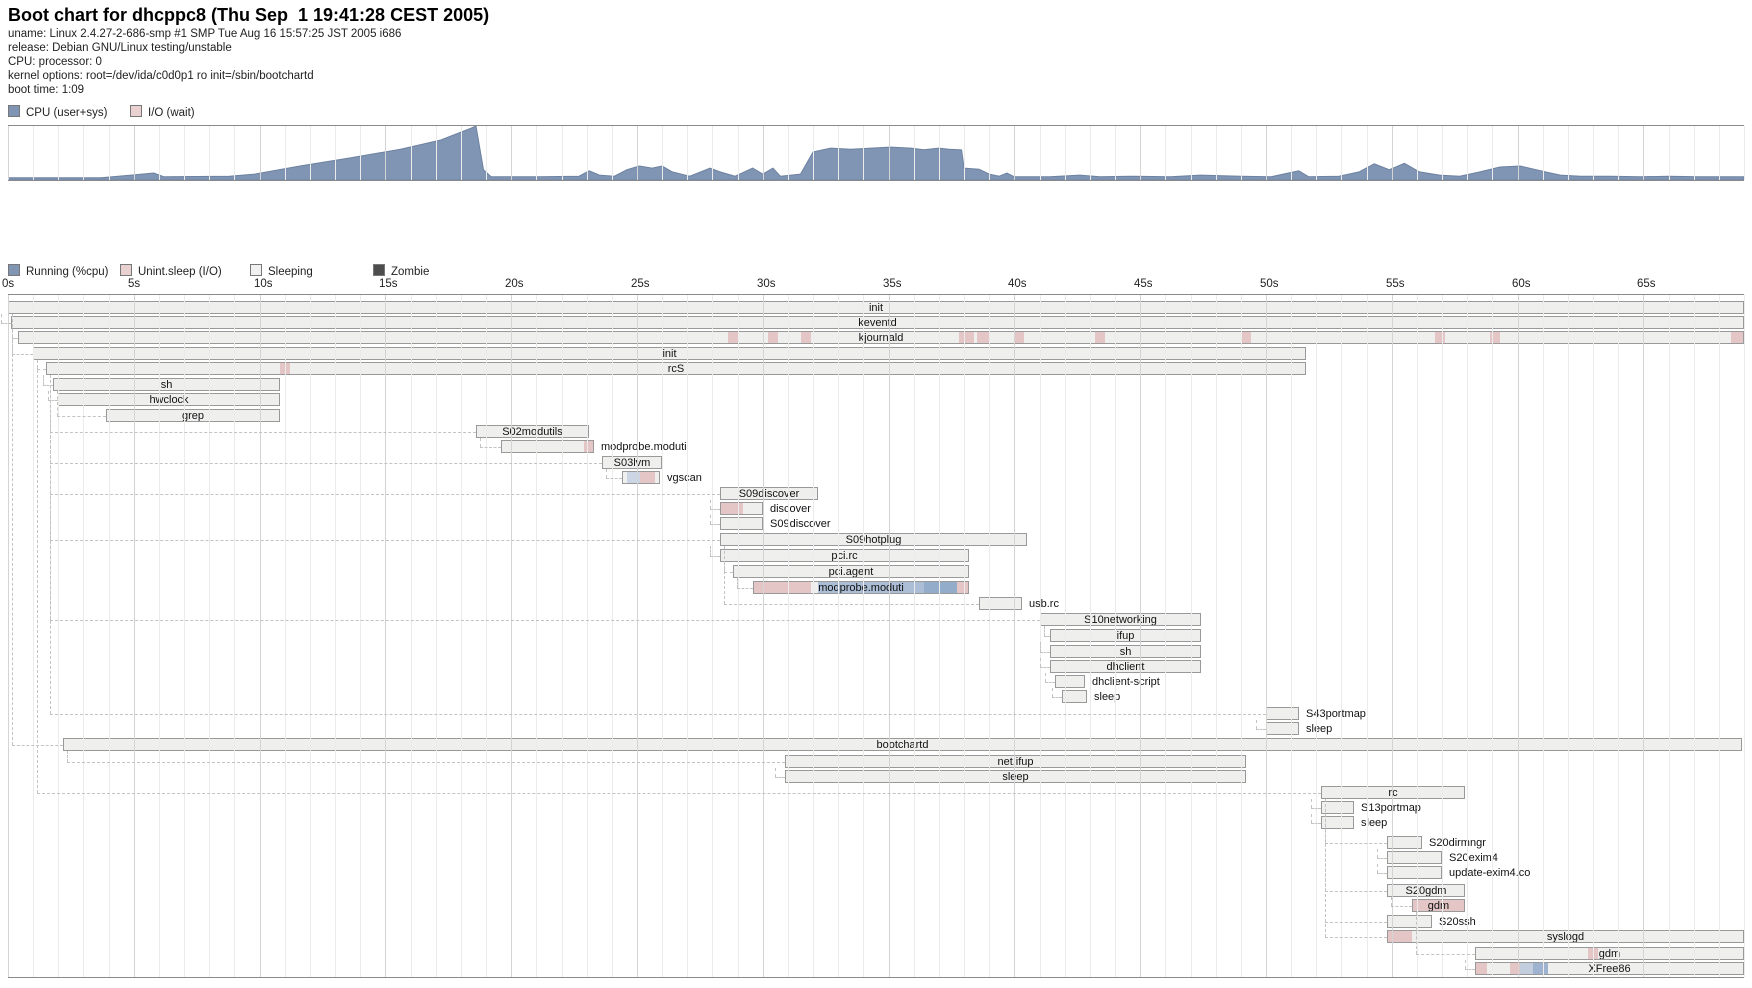 The width and height of the screenshot is (1752, 988). I want to click on process-bar-modprobe.moduti: modprobe.moduti, so click(861, 587).